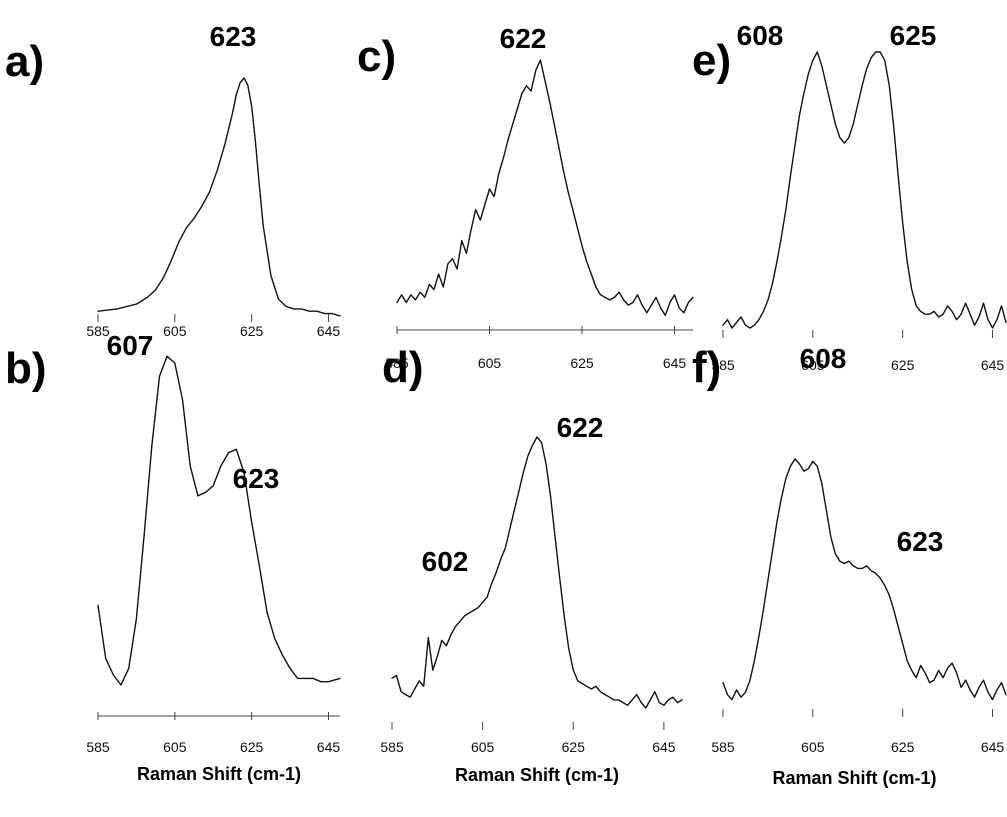 Image resolution: width=1007 pixels, height=817 pixels. I want to click on x-axis-title-d: Raman Shift (cm-1), so click(537, 775).